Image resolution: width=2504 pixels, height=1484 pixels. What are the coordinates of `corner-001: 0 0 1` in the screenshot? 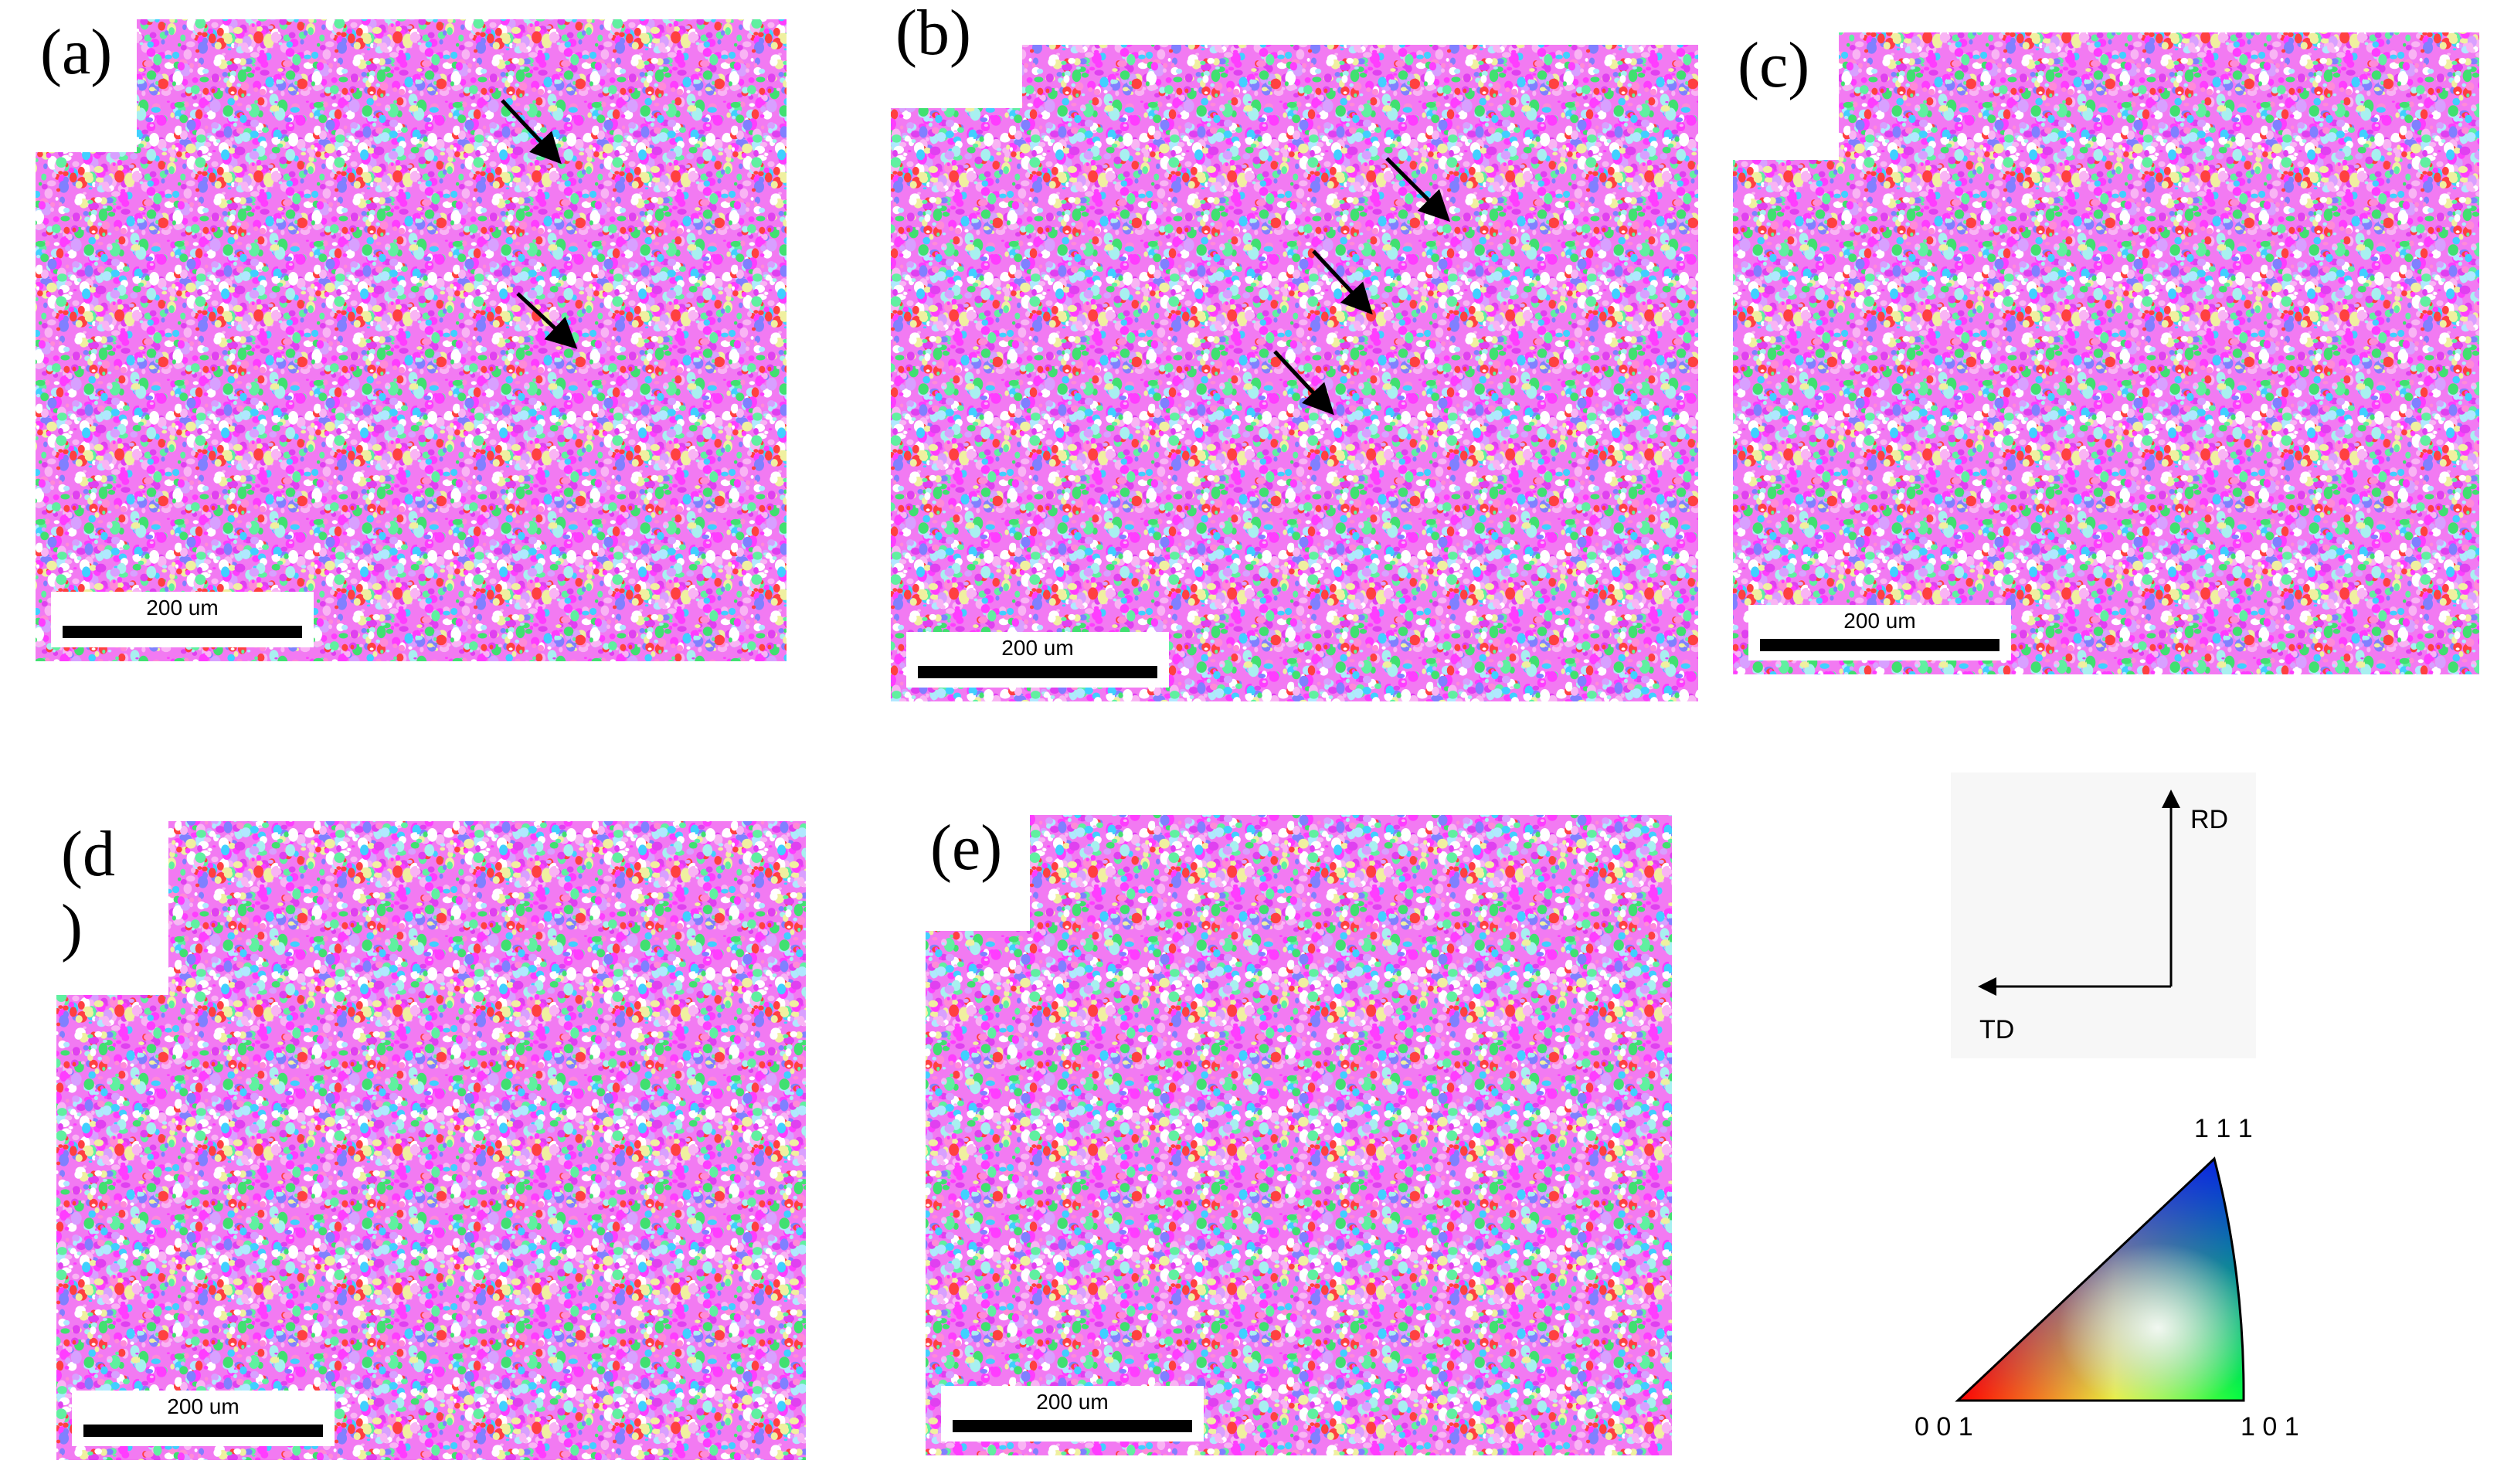 It's located at (1944, 1427).